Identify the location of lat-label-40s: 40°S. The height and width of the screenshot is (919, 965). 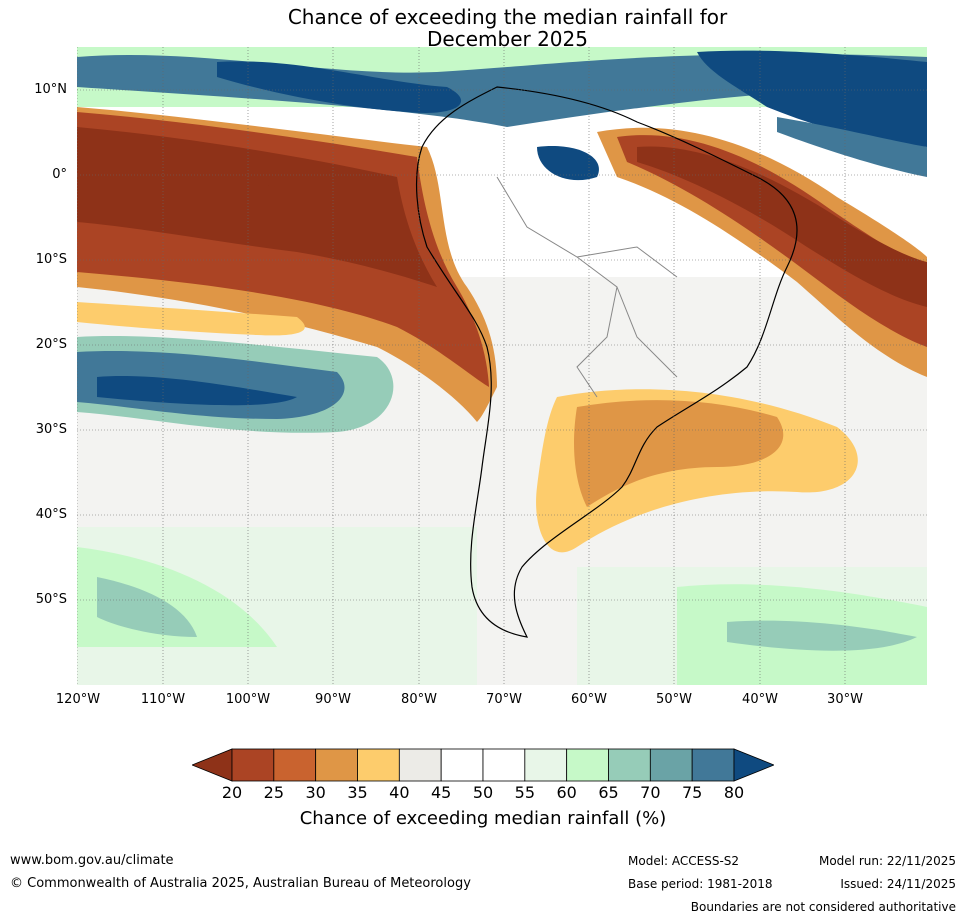
(51, 514).